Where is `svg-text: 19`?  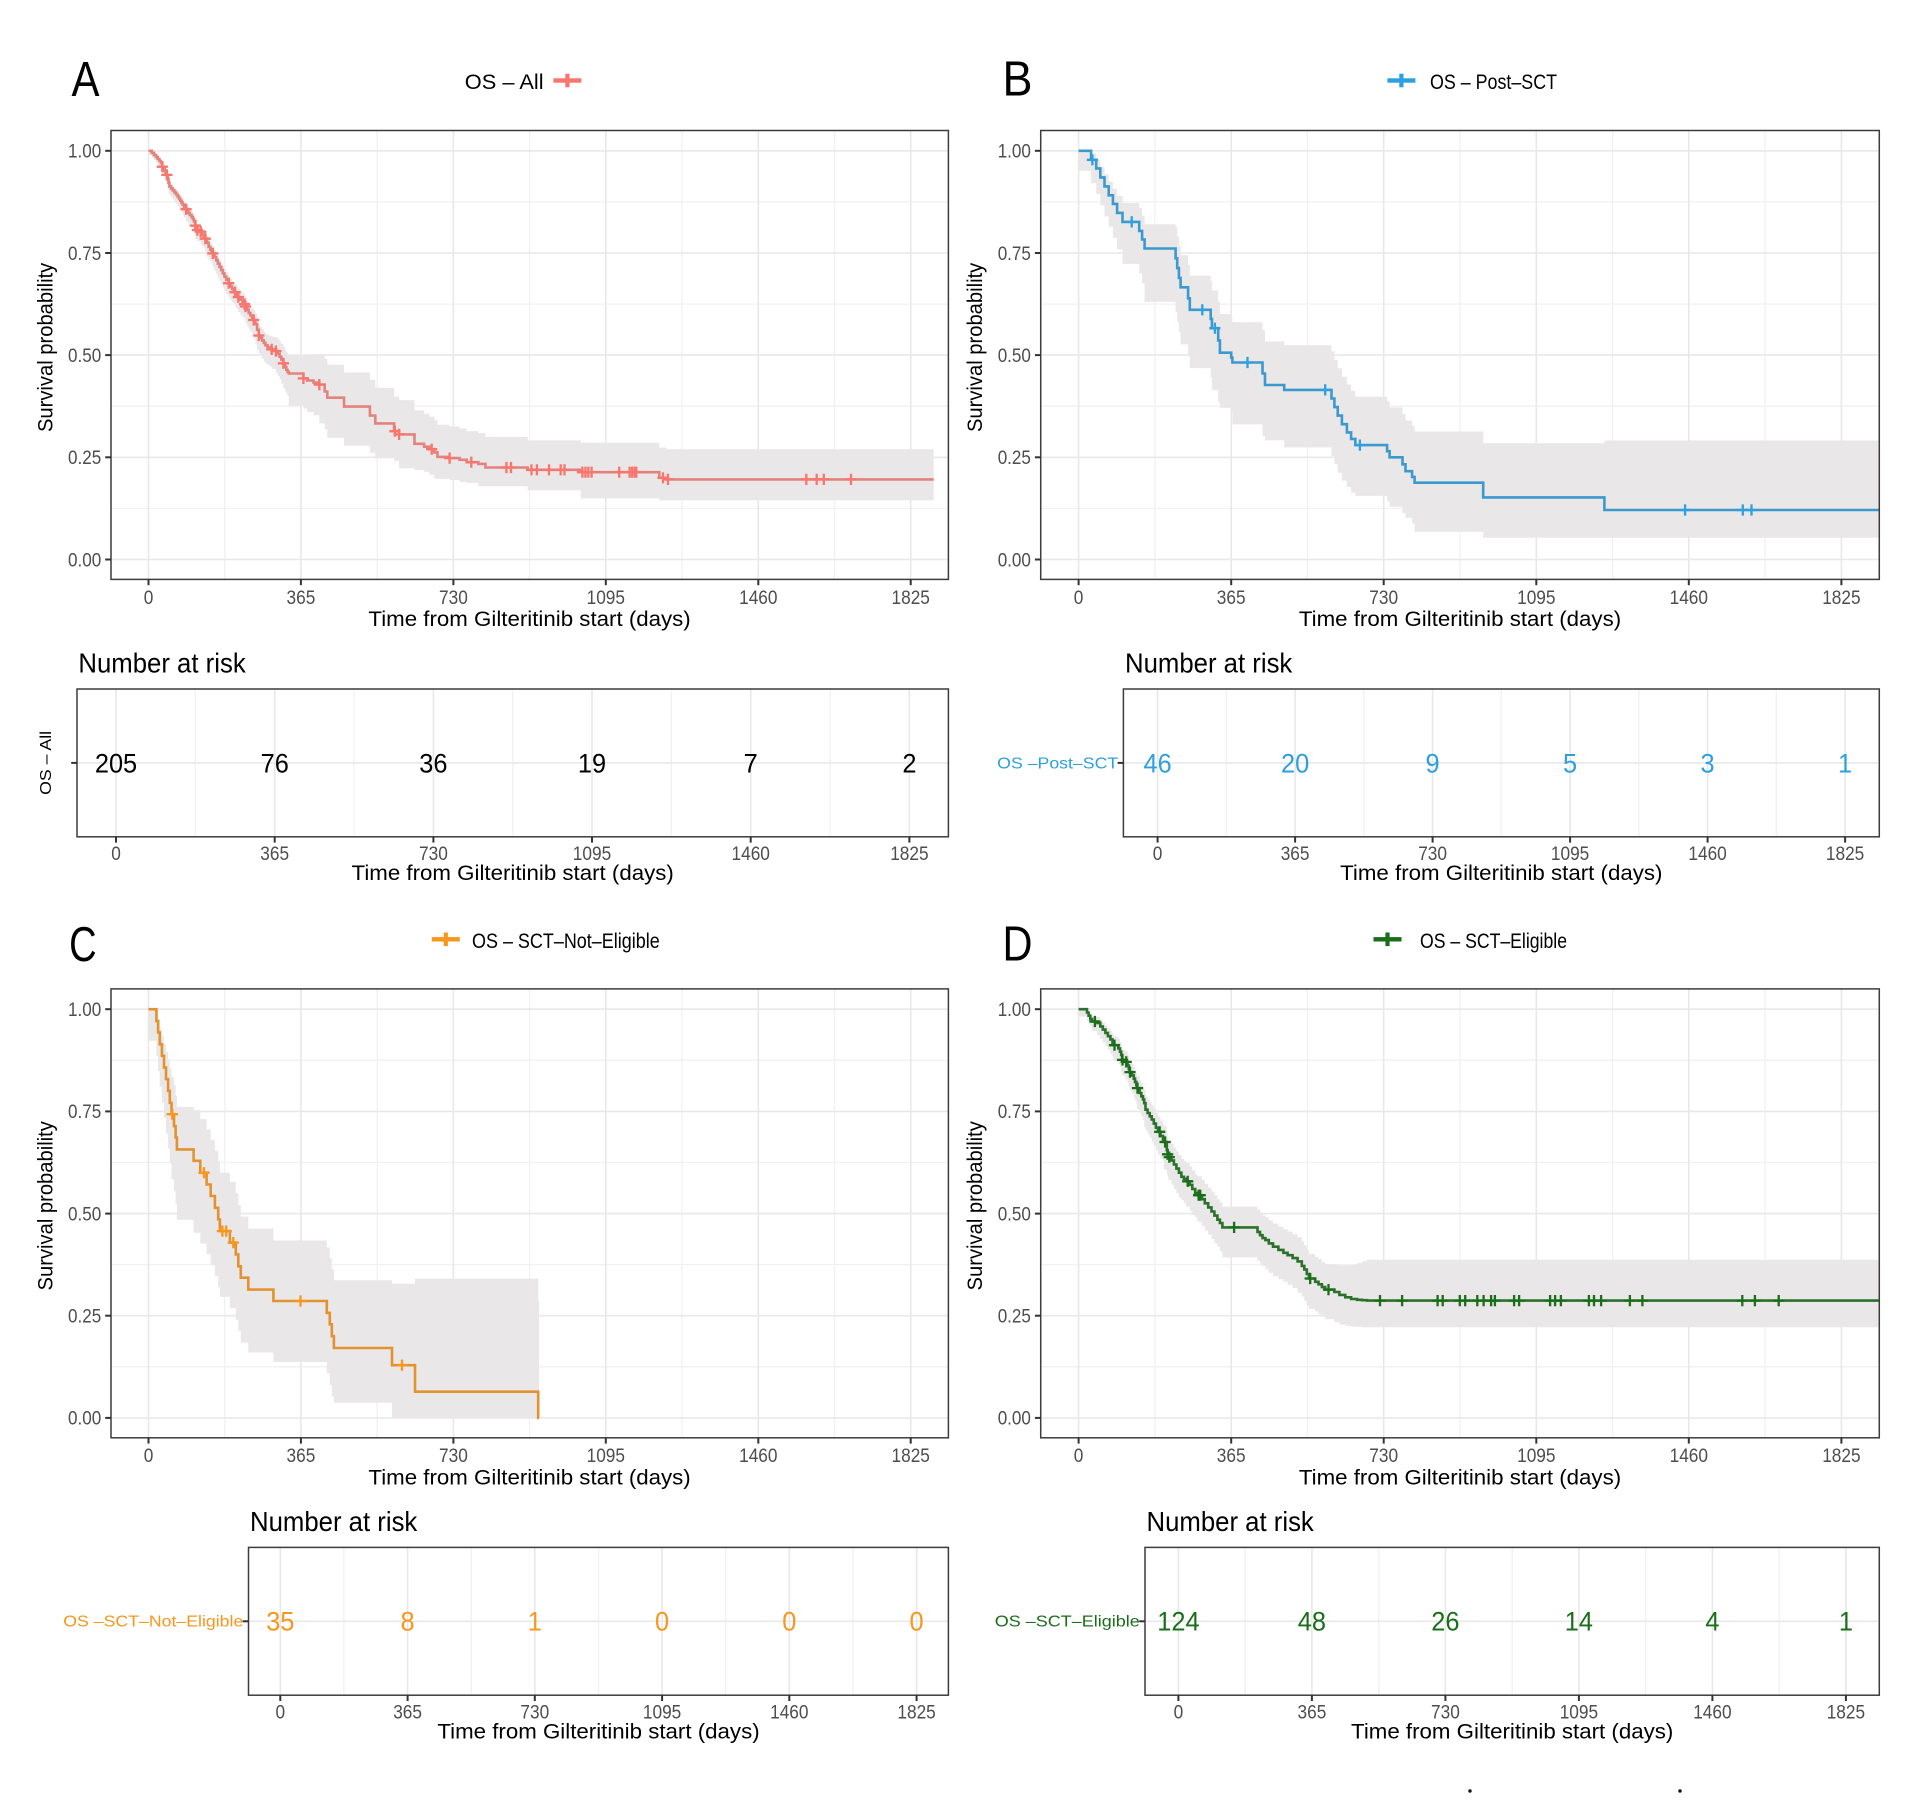 svg-text: 19 is located at coordinates (592, 763).